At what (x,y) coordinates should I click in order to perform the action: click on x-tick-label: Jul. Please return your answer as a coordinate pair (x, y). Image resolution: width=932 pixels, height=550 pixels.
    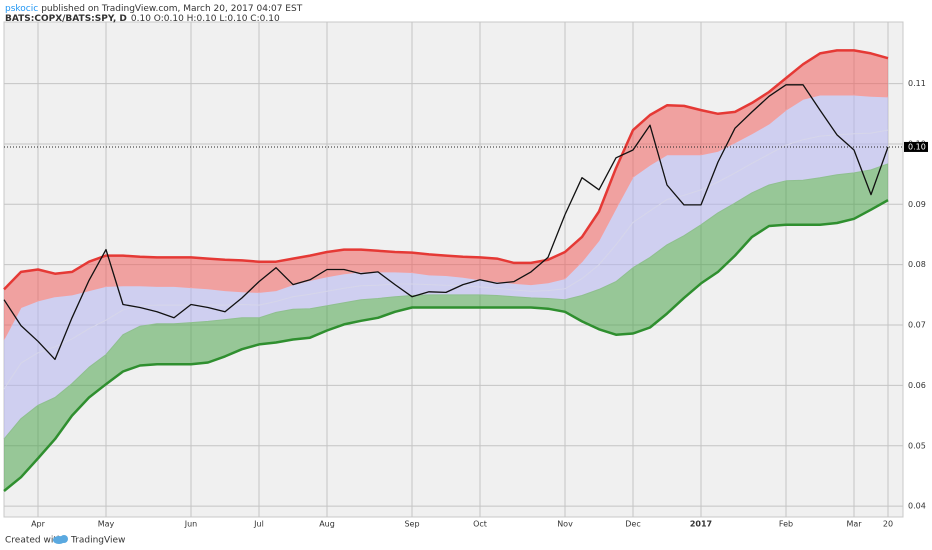
    Looking at the image, I should click on (258, 524).